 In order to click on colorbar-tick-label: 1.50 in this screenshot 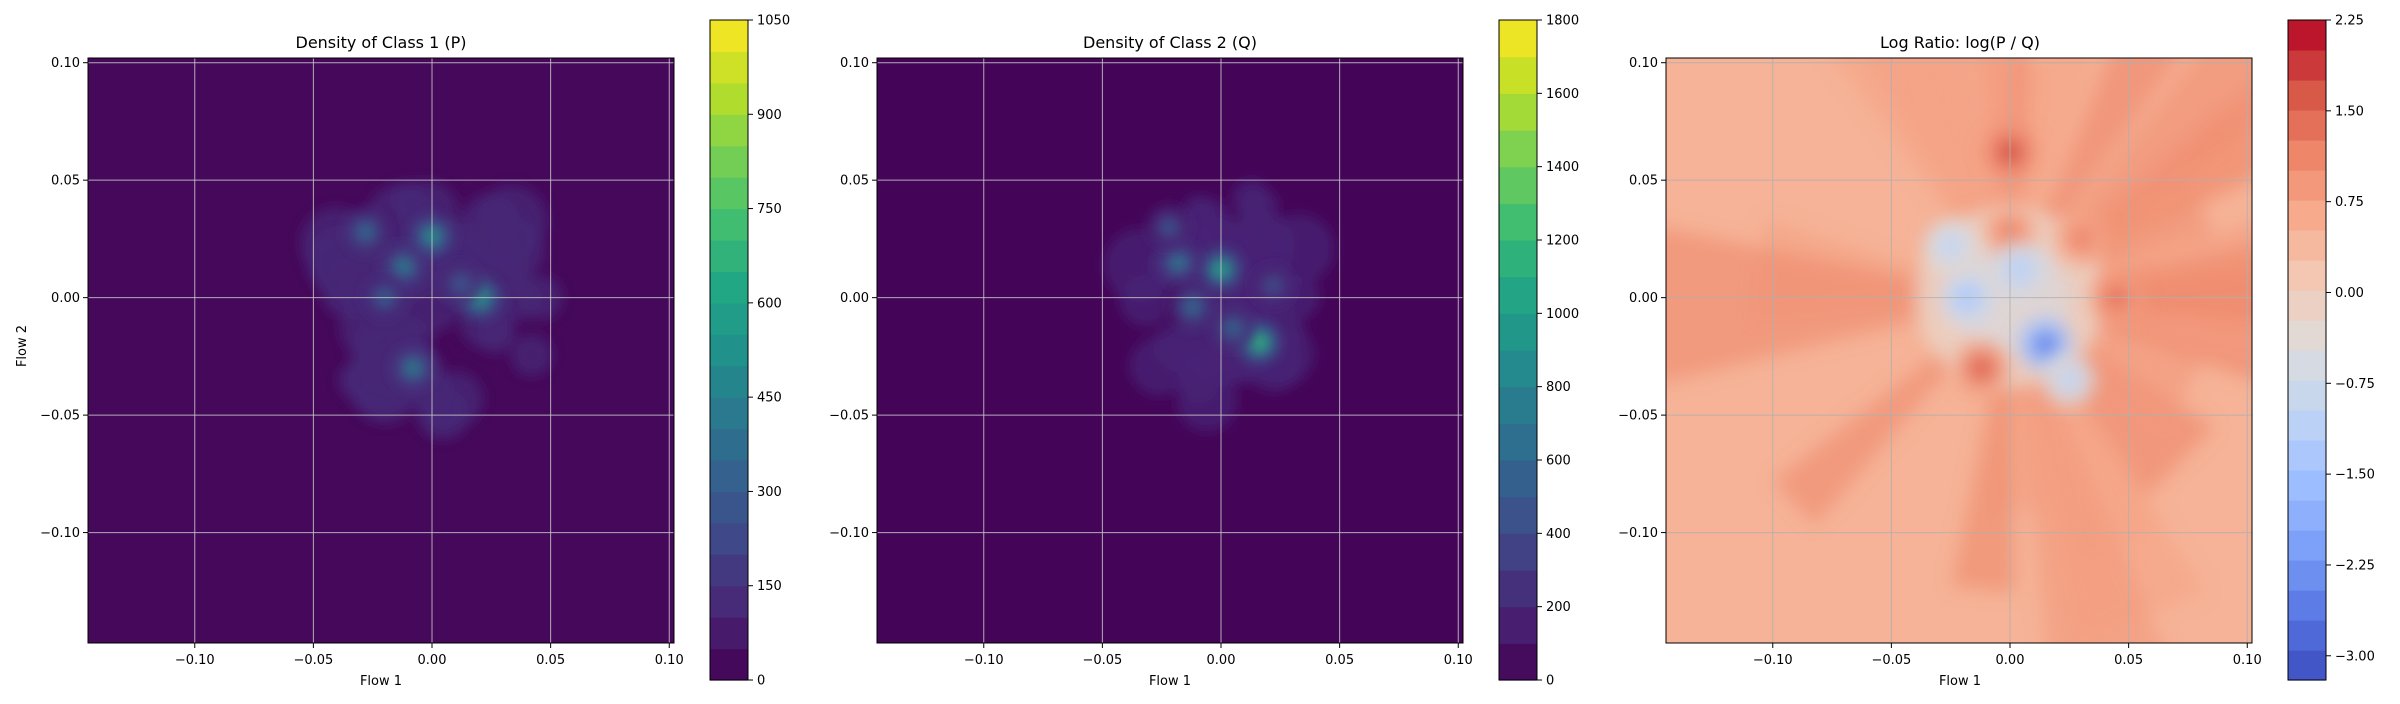, I will do `click(2349, 111)`.